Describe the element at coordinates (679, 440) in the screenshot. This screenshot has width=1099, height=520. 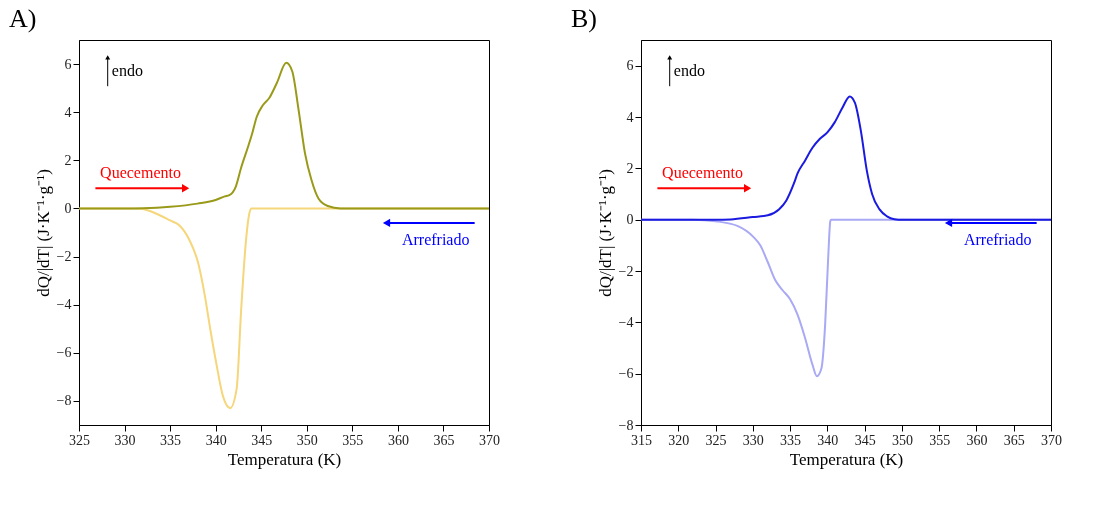
I see `x-tick-label: 320` at that location.